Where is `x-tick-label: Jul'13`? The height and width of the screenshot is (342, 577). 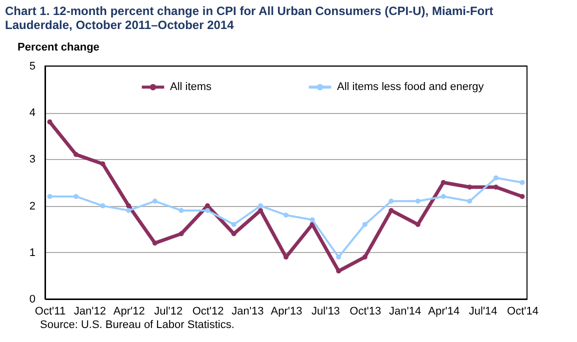
x-tick-label: Jul'13 is located at coordinates (326, 312).